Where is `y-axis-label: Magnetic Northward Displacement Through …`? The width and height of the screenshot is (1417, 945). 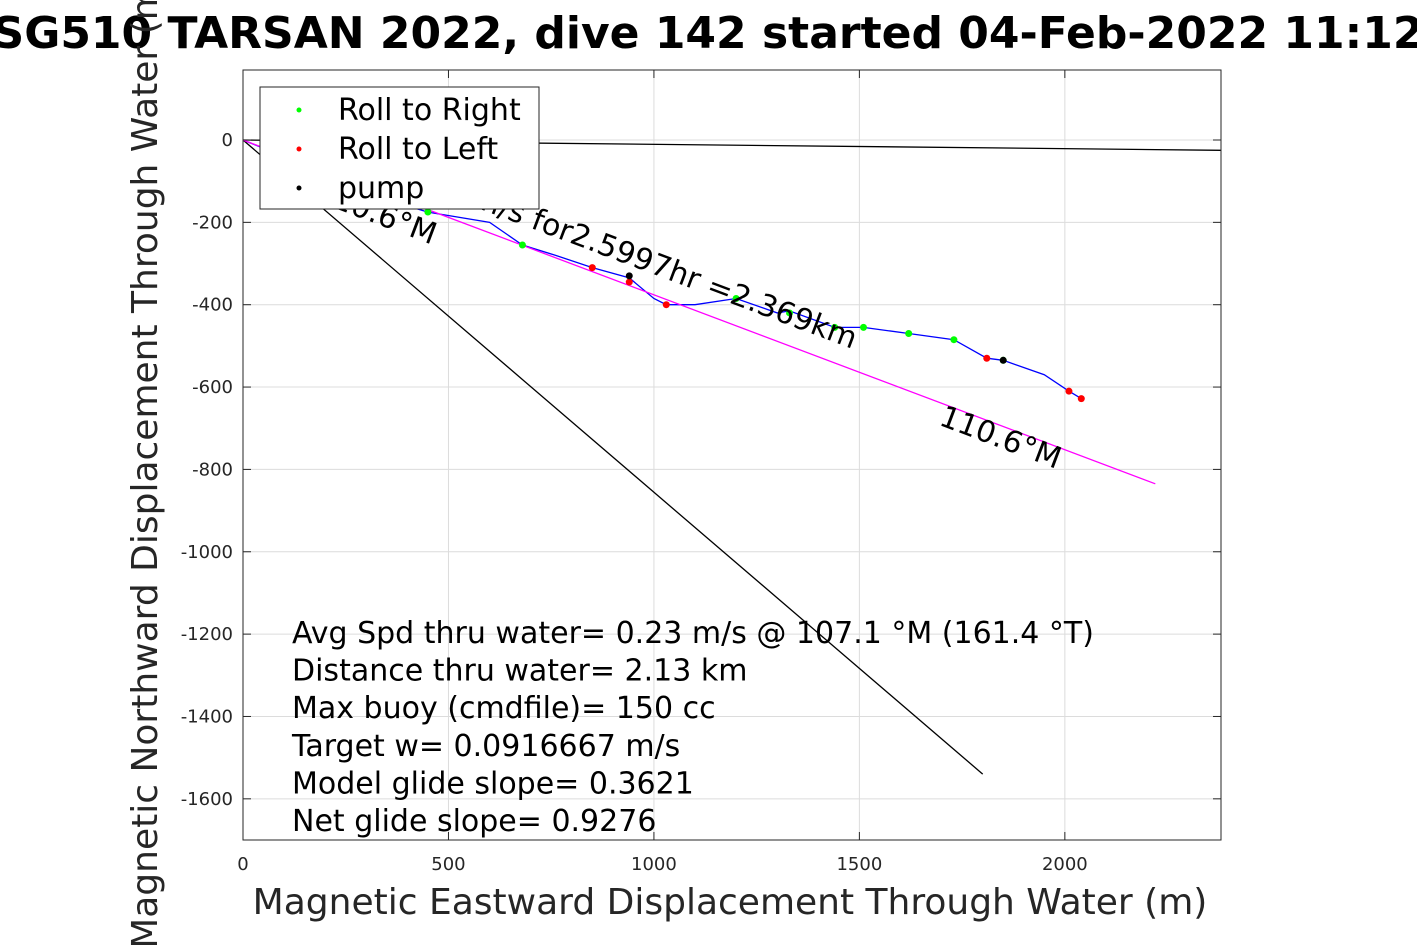
y-axis-label: Magnetic Northward Displacement Through … is located at coordinates (145, 472).